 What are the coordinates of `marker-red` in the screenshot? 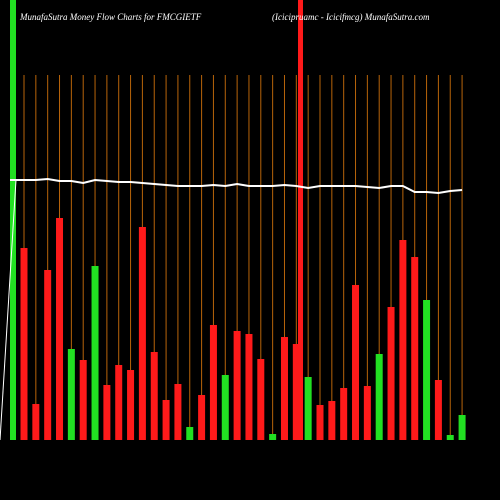 It's located at (300, 220).